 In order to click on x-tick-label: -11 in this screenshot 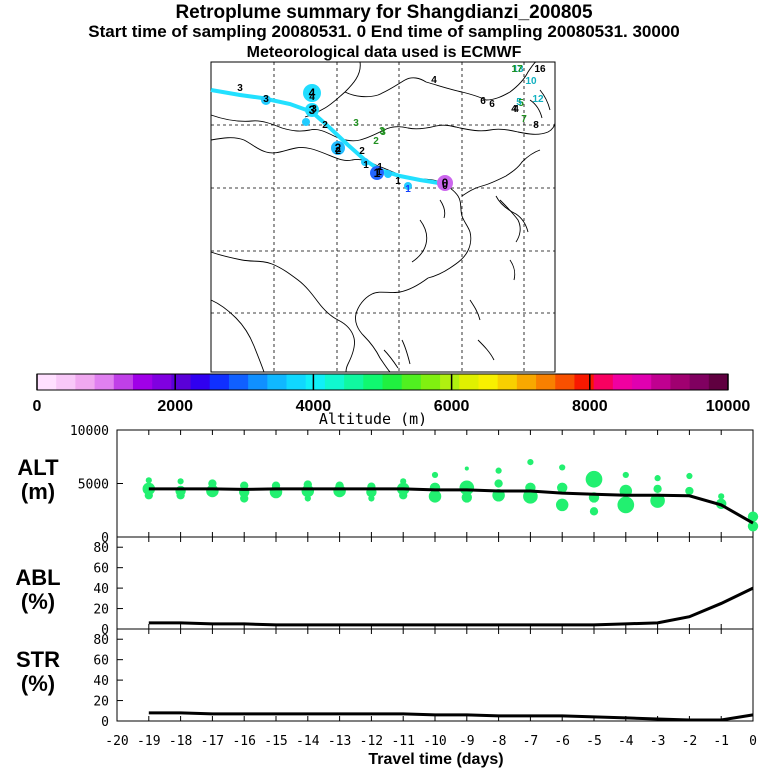, I will do `click(402, 741)`.